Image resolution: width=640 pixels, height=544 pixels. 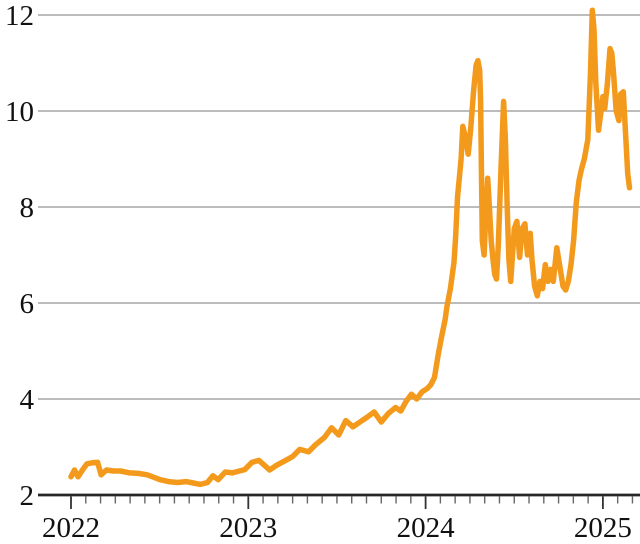 I want to click on x-axis-tick-labels: 2022 2023 2024 2025, so click(x=337, y=528).